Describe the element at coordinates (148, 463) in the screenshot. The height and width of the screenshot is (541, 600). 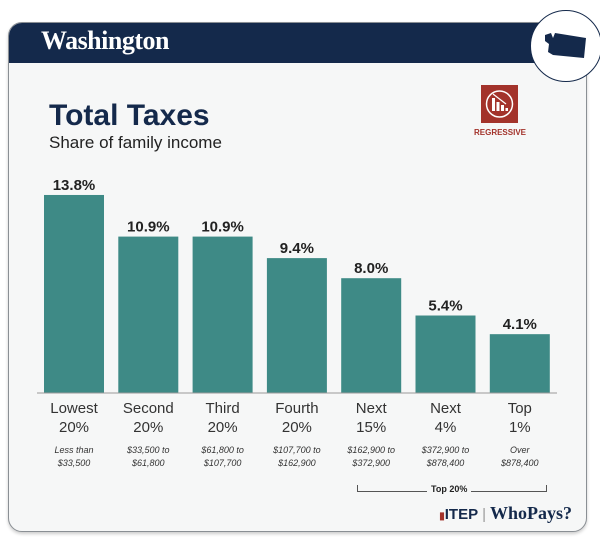
I see `income-range: $61,800` at that location.